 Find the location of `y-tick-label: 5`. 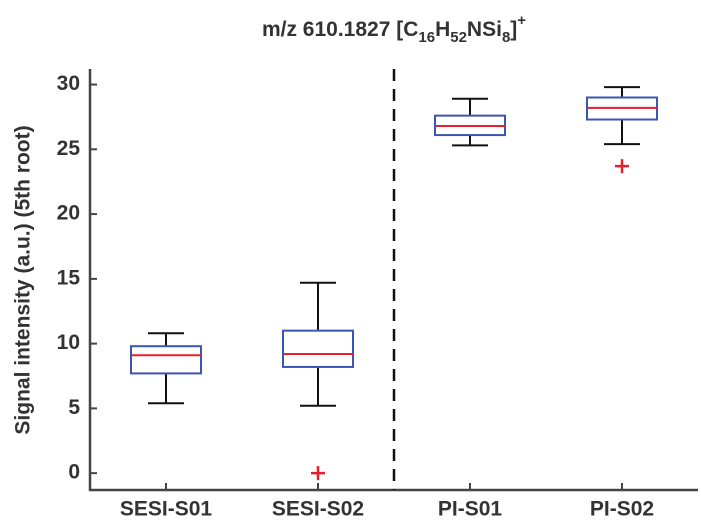

y-tick-label: 5 is located at coordinates (74, 407).